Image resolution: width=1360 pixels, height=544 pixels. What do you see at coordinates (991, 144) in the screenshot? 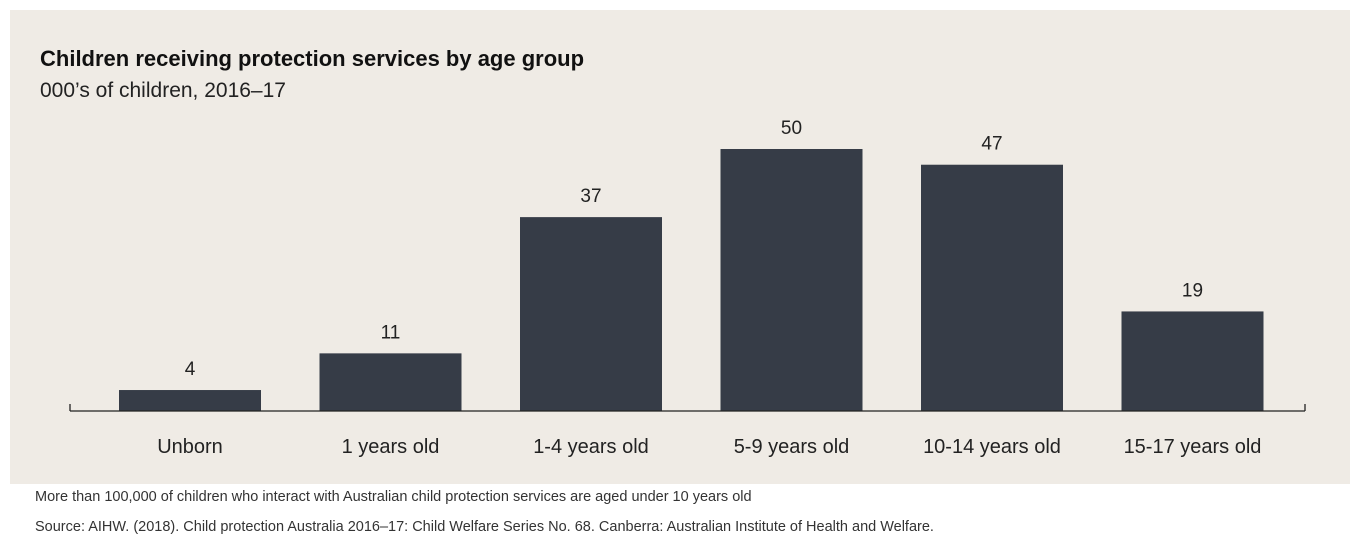
I see `data-label: 47` at bounding box center [991, 144].